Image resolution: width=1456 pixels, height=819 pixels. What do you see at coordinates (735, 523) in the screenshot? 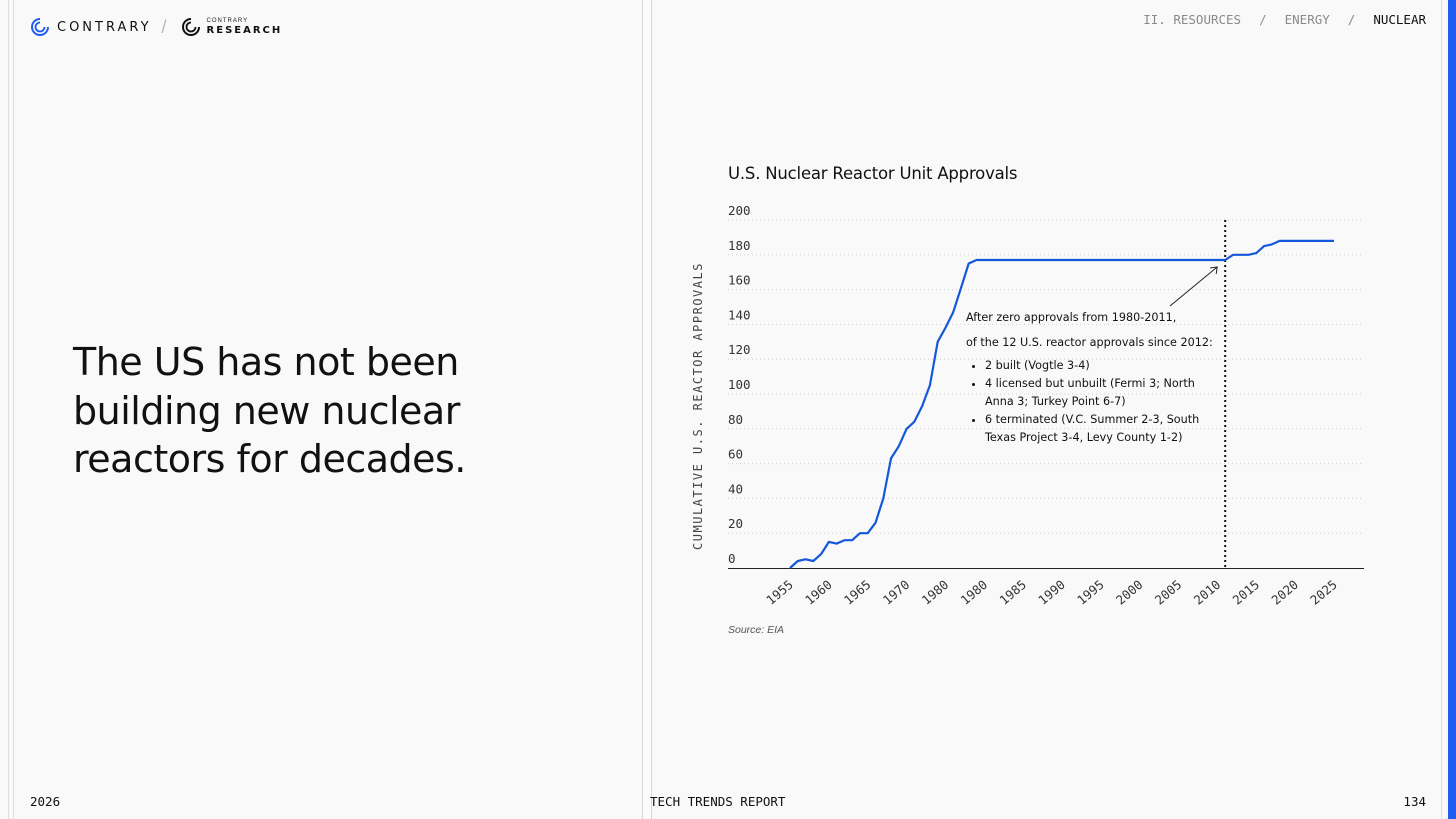
I see `y-tick-label: 20` at bounding box center [735, 523].